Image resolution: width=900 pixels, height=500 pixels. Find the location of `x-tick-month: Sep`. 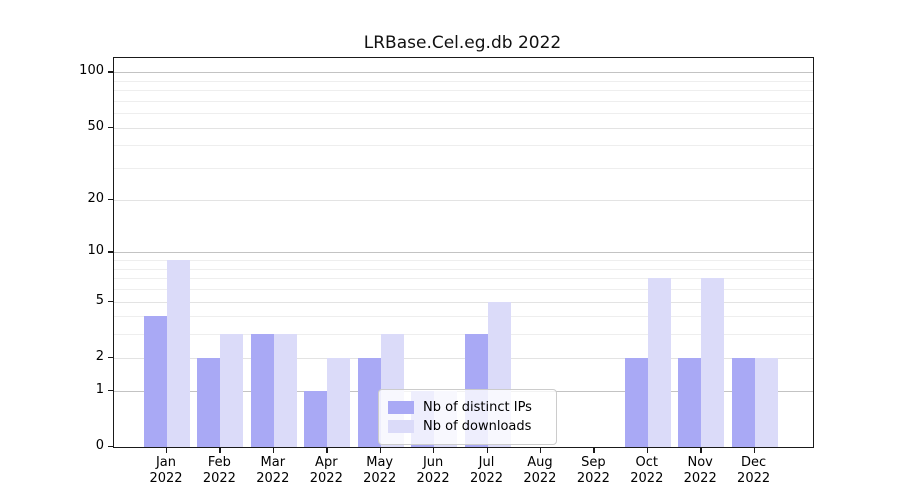

x-tick-month: Sep is located at coordinates (593, 462).